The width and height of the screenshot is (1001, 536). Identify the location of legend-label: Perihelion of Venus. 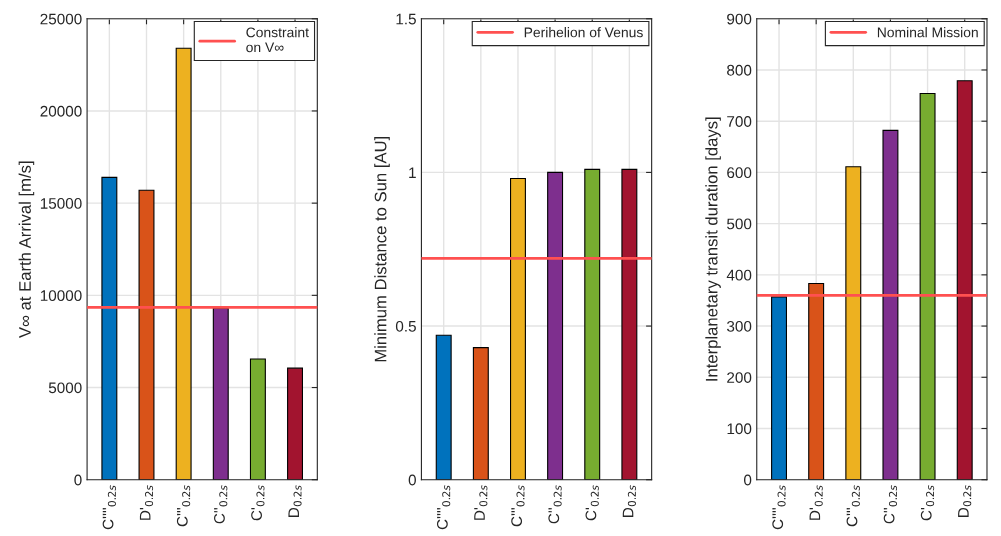
(583, 32).